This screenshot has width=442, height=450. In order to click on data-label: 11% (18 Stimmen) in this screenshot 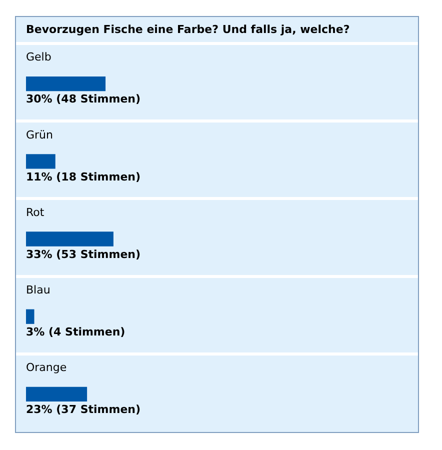, I will do `click(83, 177)`.